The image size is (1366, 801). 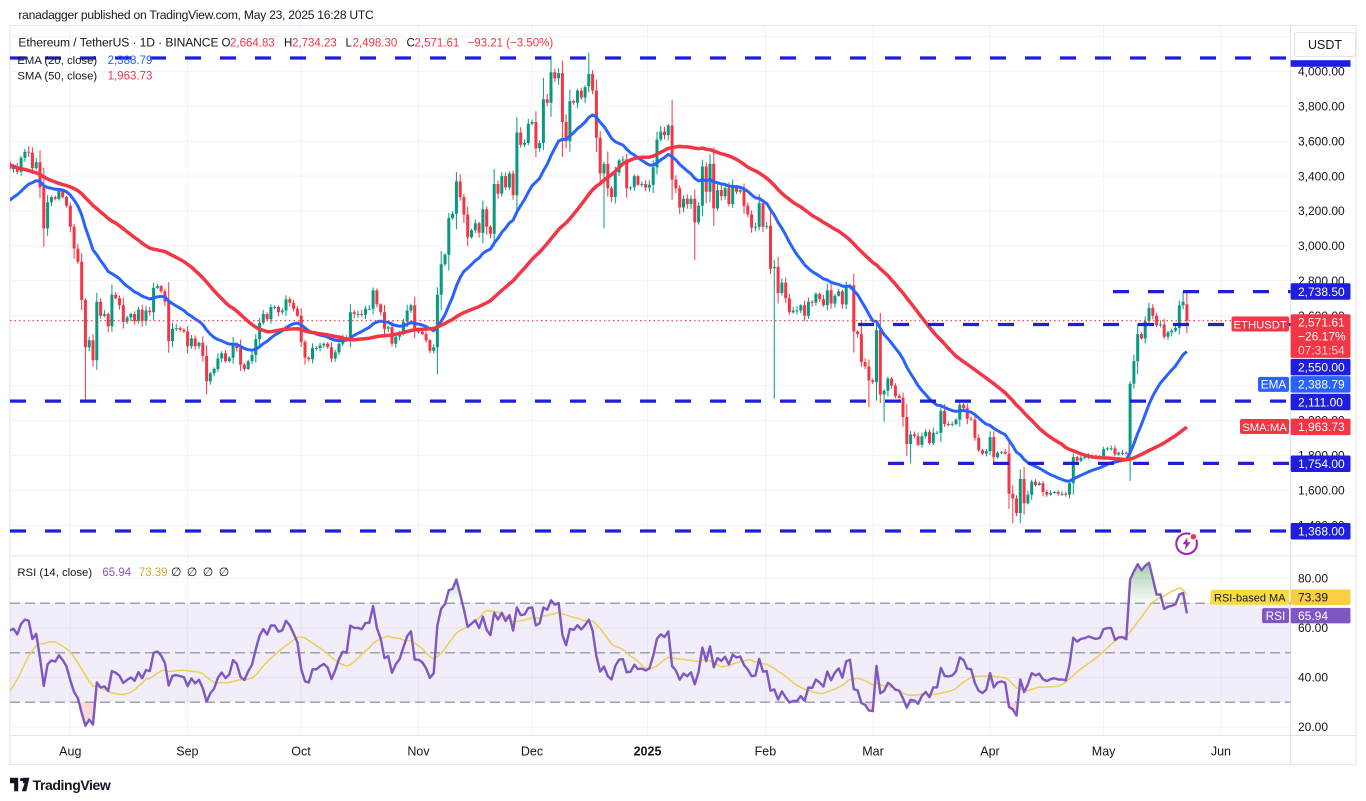 What do you see at coordinates (118, 43) in the screenshot?
I see `svg-text:Ethereum / TetherUS · 1D · BIN: Ethereum / TetherUS · 1D · BINANCE` at bounding box center [118, 43].